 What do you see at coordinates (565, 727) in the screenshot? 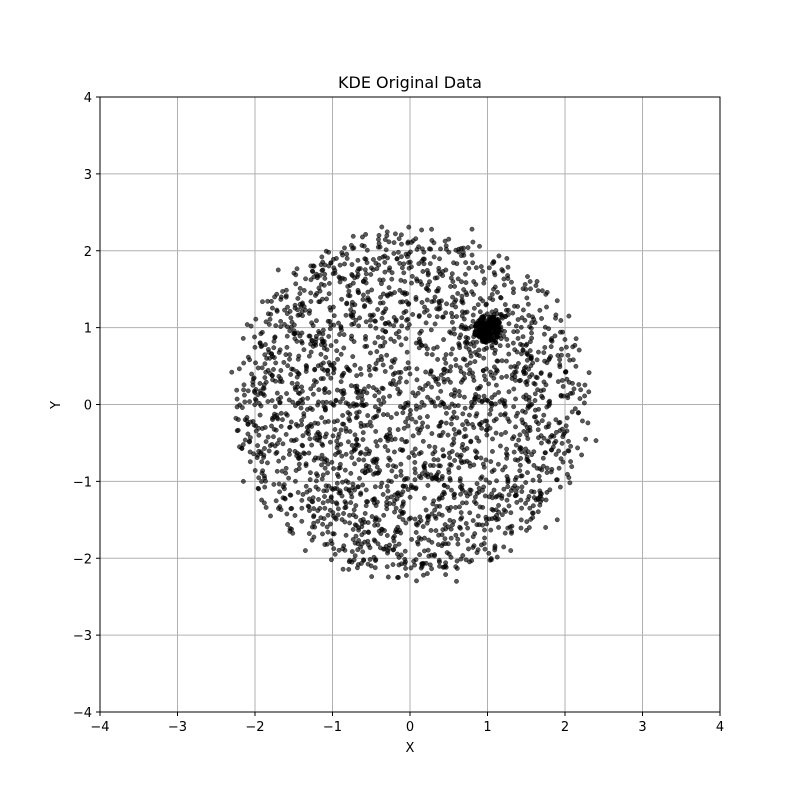
I see `x-tick-label: 2` at bounding box center [565, 727].